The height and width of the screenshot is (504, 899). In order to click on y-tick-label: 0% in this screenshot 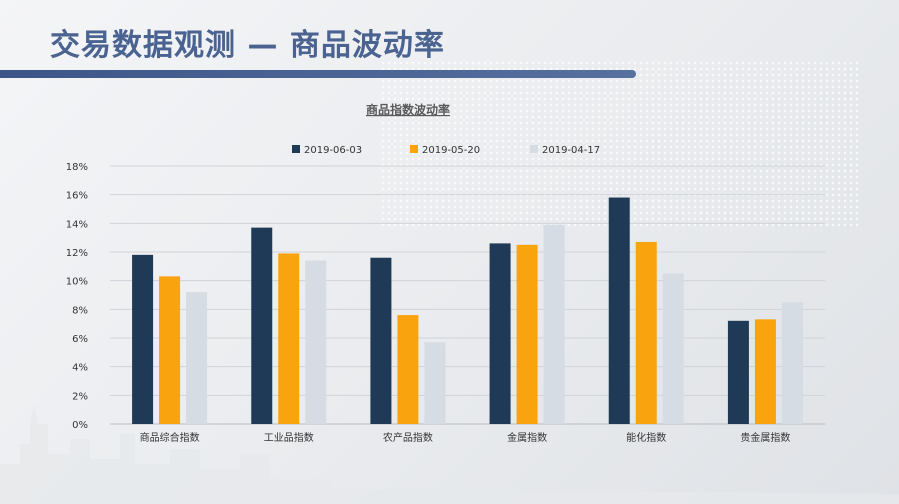, I will do `click(80, 425)`.